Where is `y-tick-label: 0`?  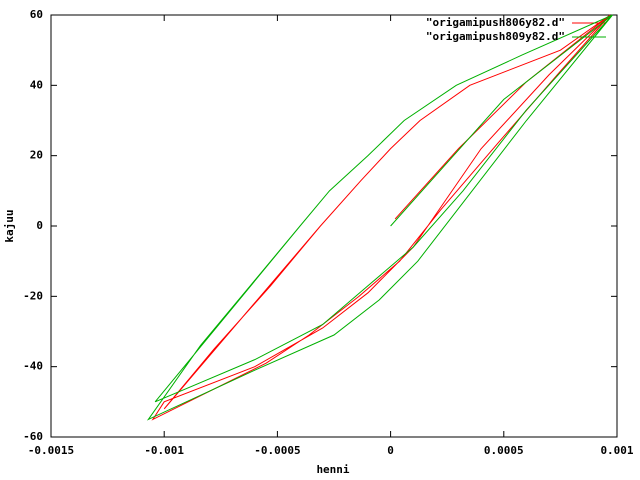
y-tick-label: 0 is located at coordinates (39, 225).